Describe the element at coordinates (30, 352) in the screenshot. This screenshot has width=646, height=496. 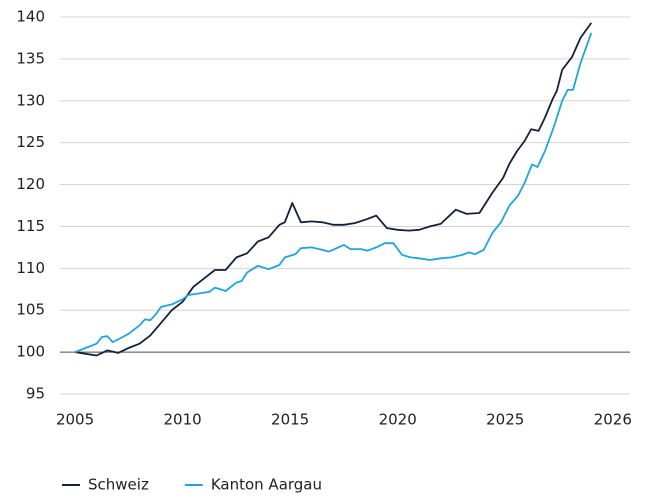
I see `y-tick-label: 100` at that location.